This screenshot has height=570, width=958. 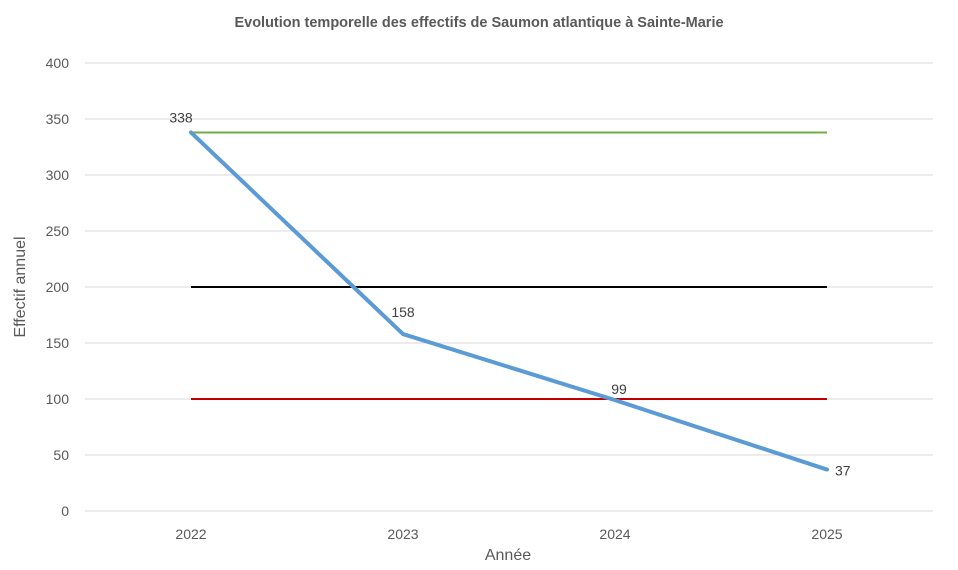 I want to click on y-tick-label: 200, so click(x=58, y=287).